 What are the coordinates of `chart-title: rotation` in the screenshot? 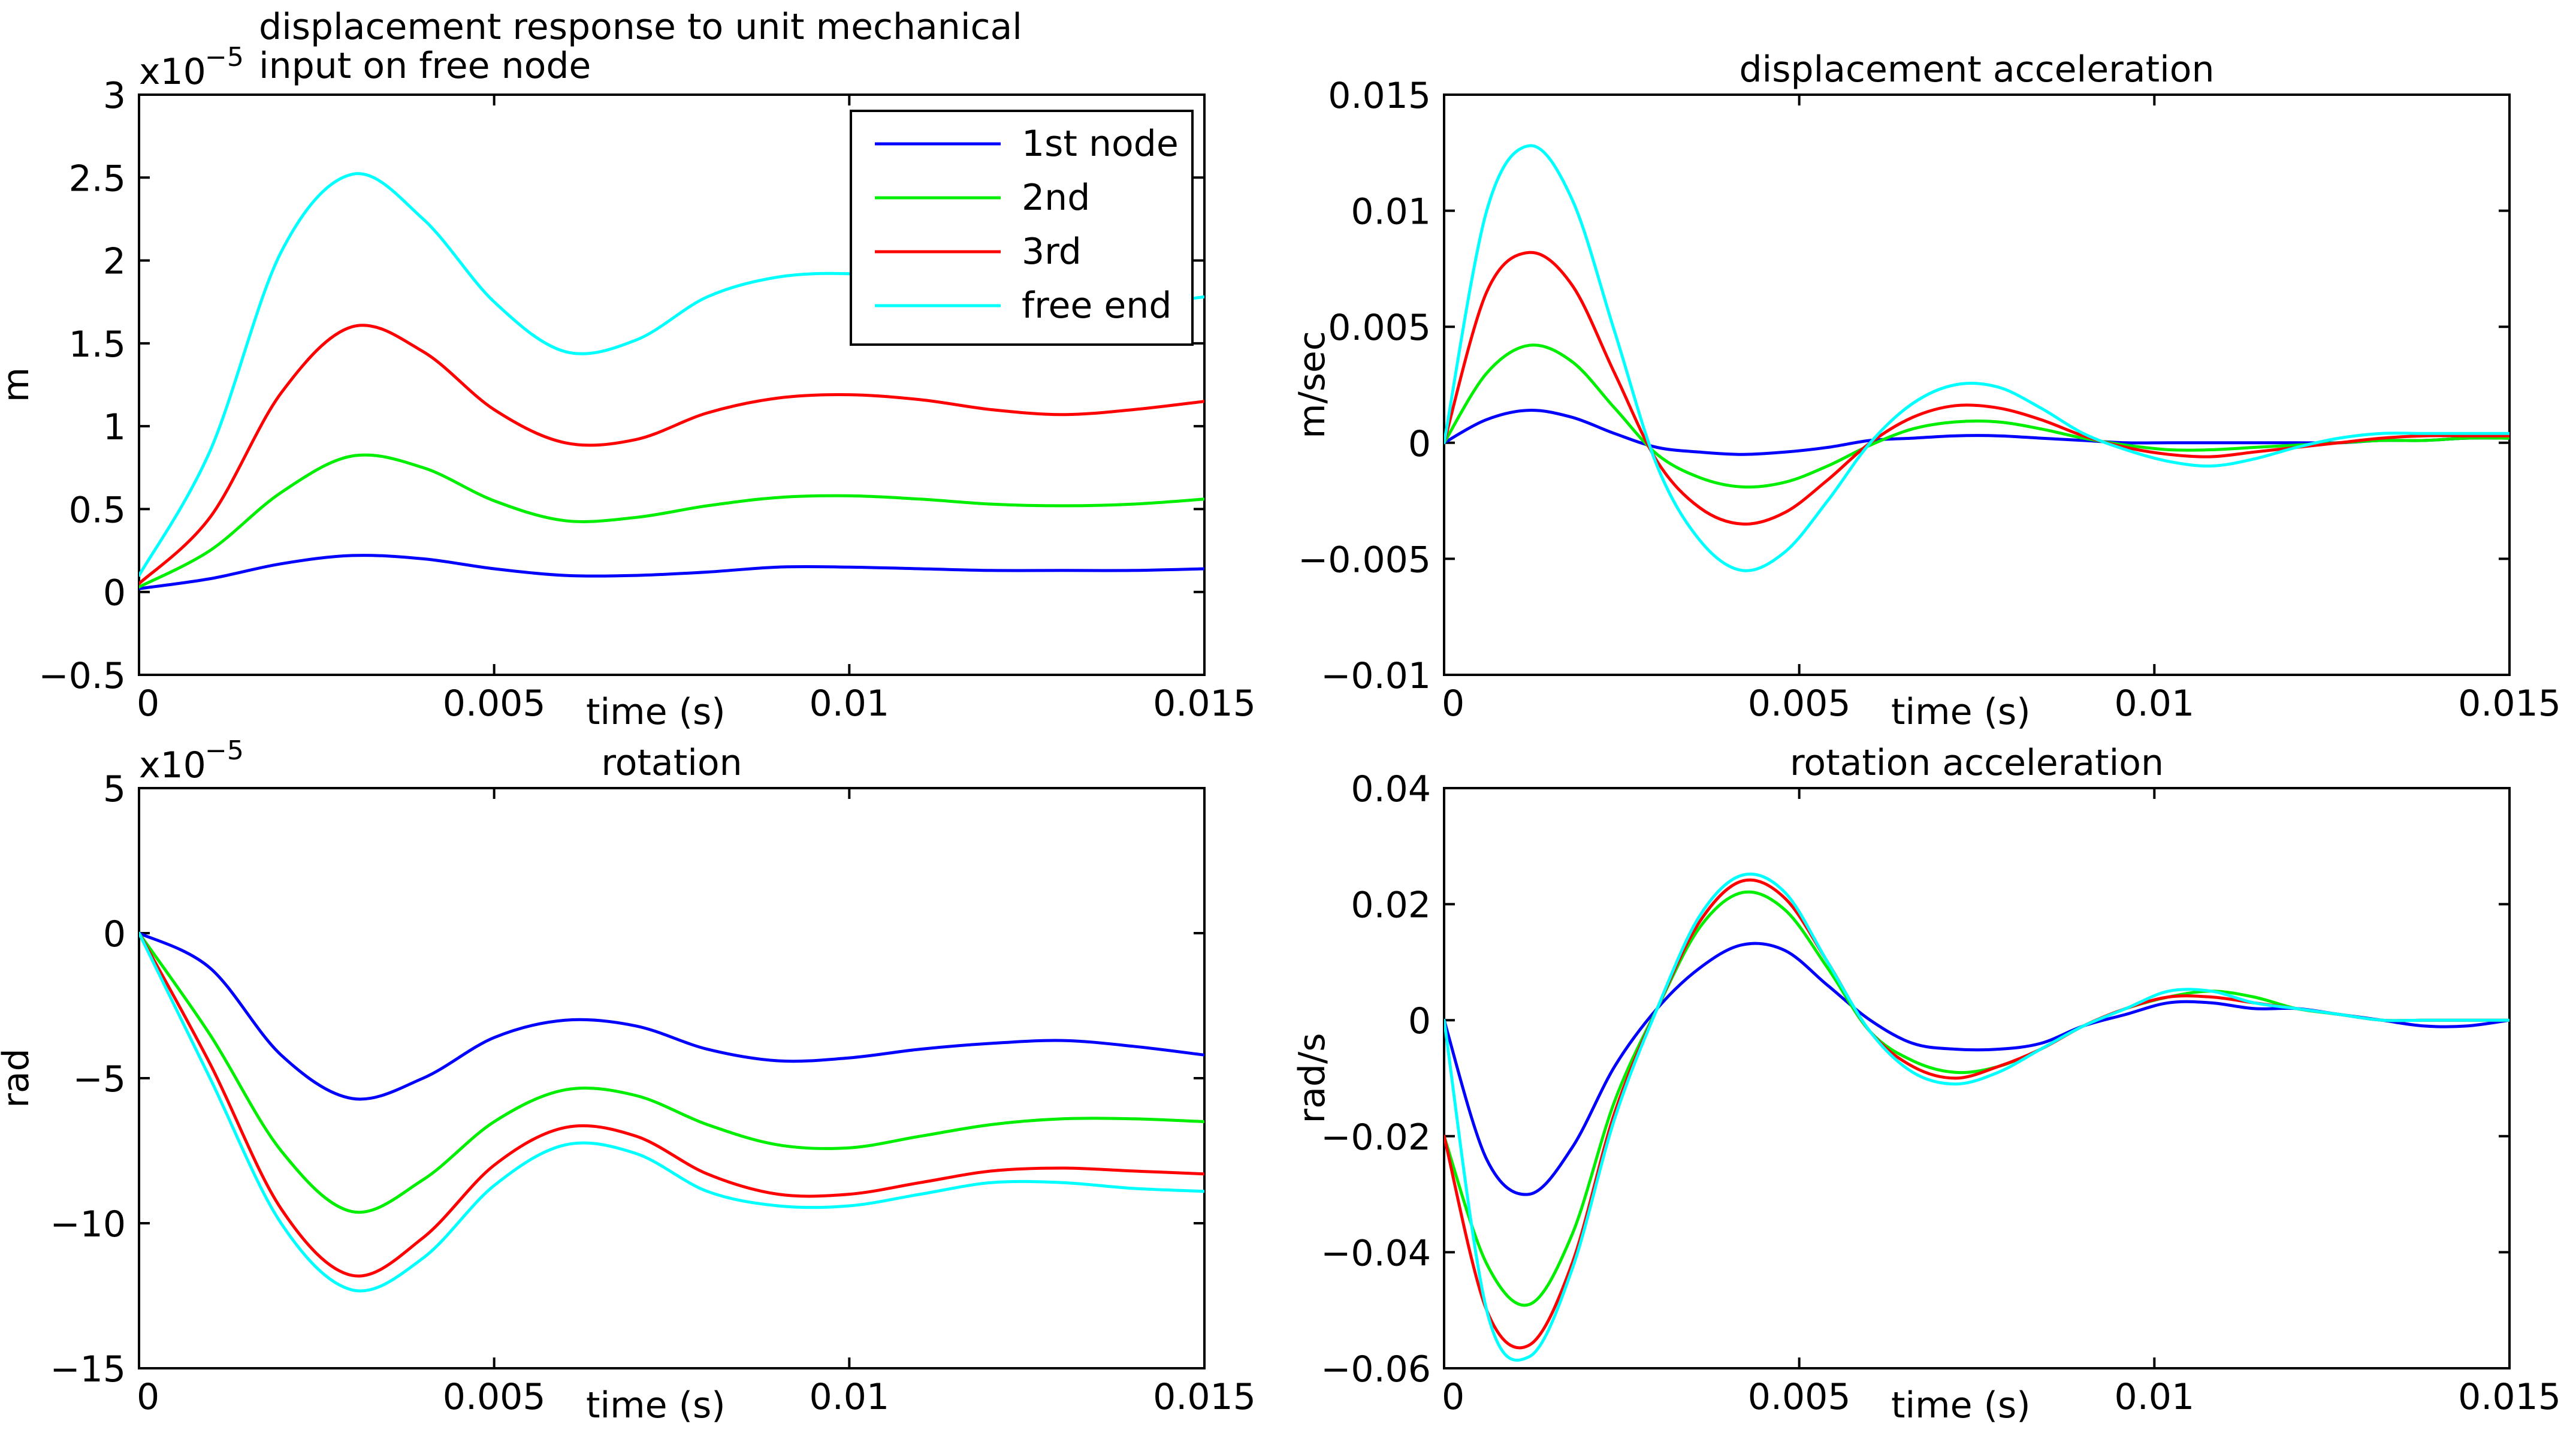 It's located at (672, 763).